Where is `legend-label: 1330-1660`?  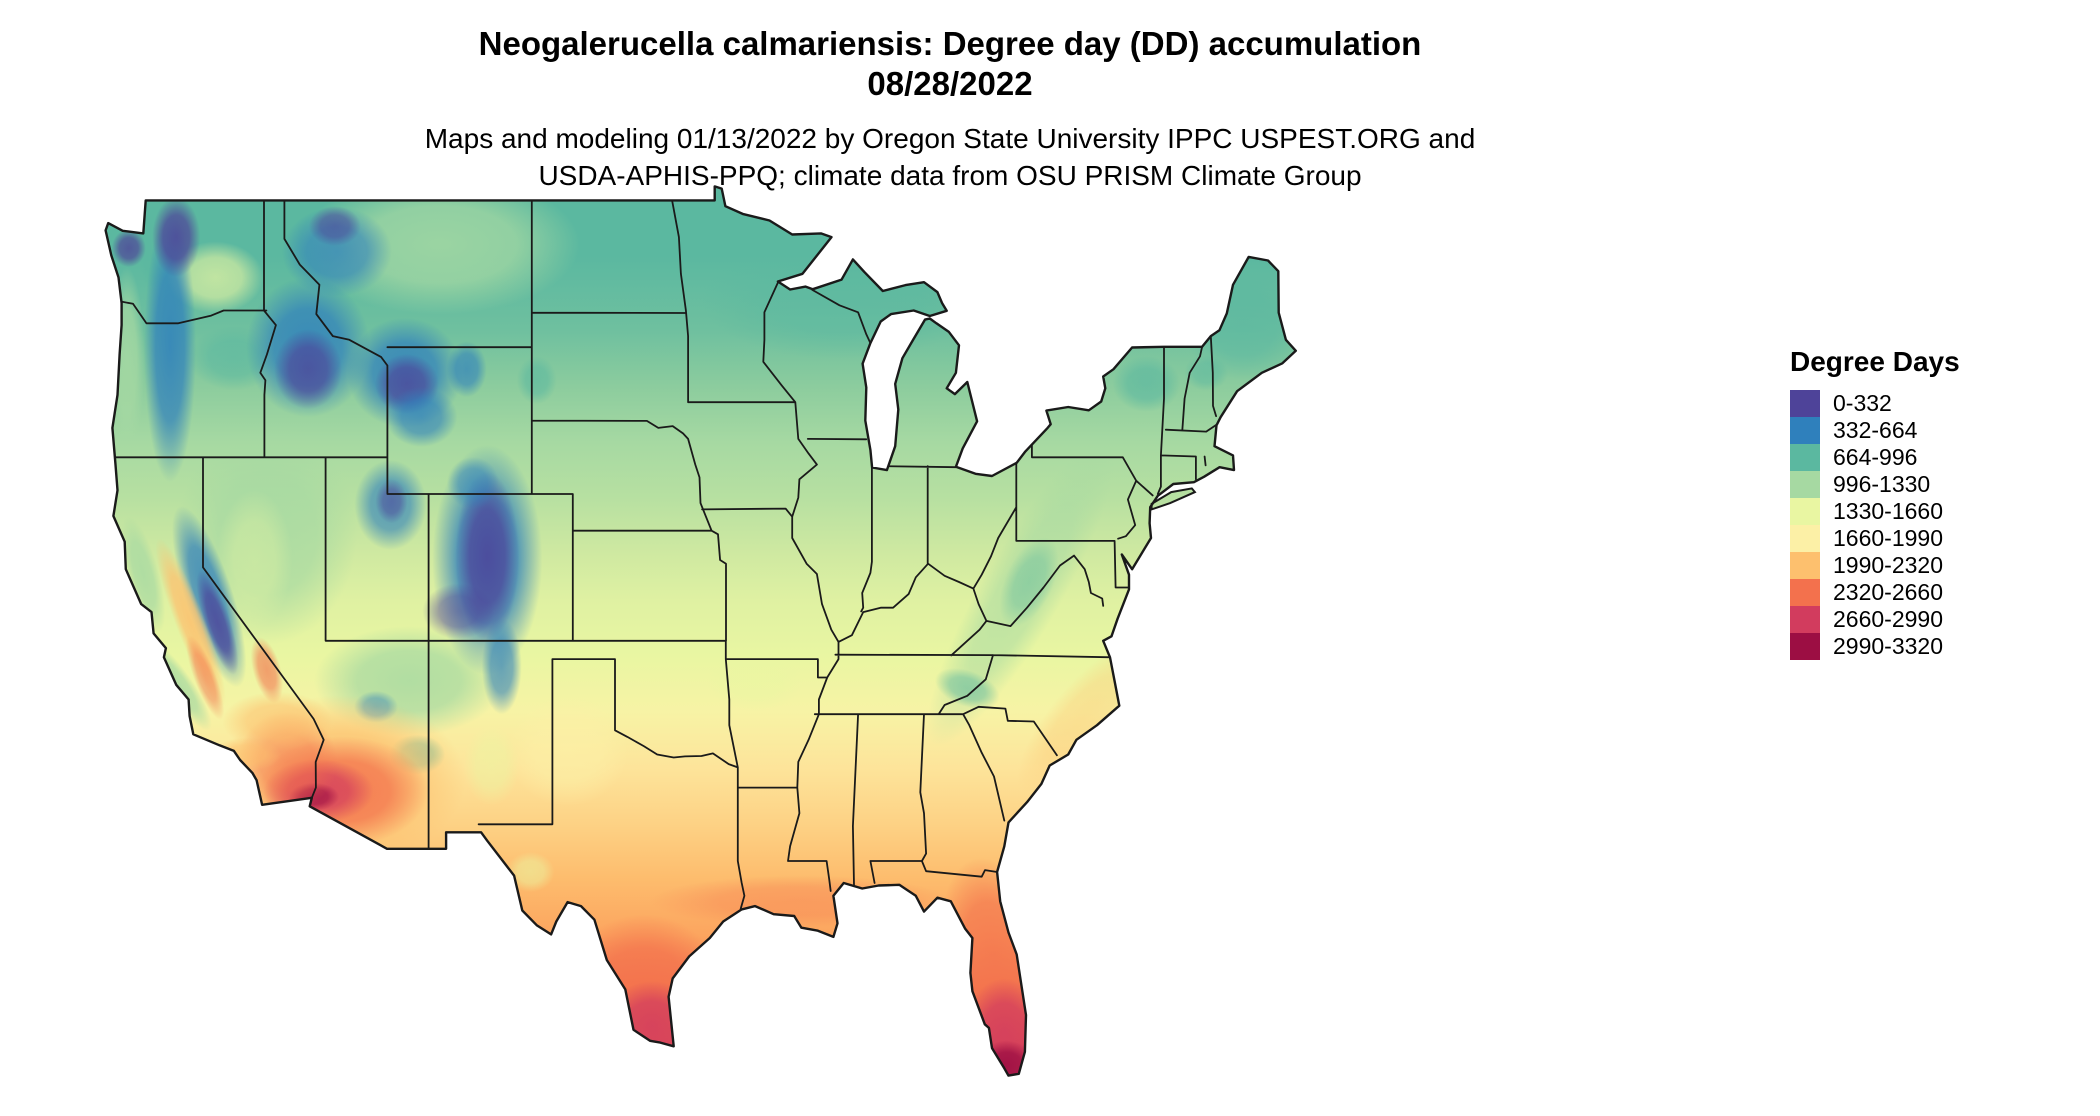
legend-label: 1330-1660 is located at coordinates (1888, 511).